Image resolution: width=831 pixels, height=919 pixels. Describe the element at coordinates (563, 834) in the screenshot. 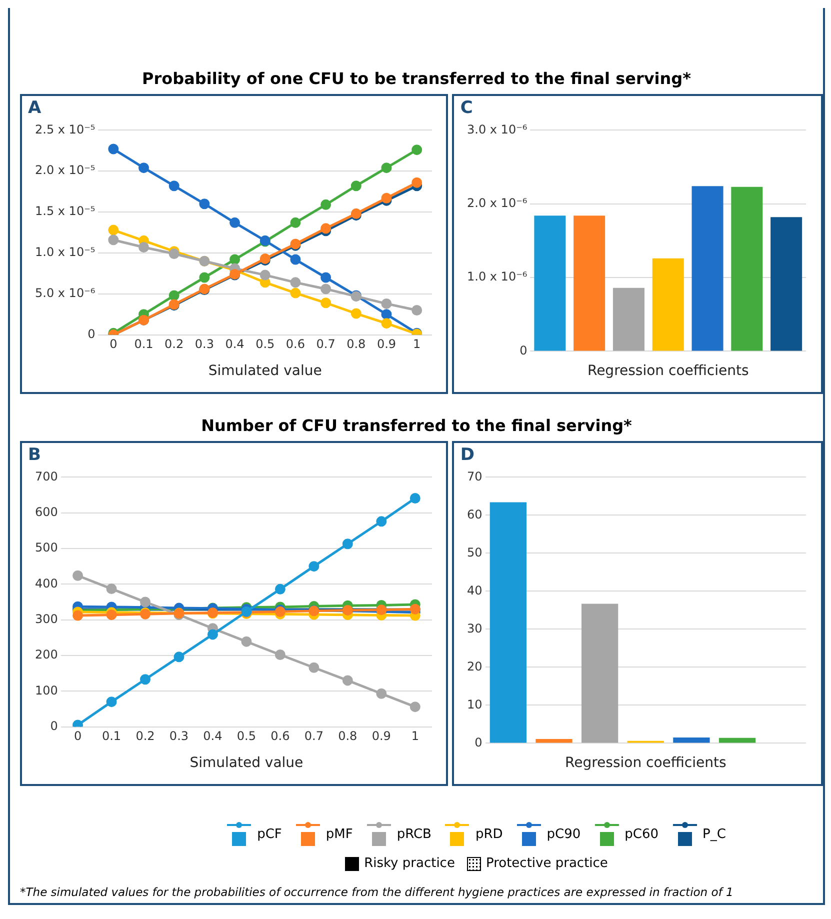

I see `legend-label: pC90` at that location.